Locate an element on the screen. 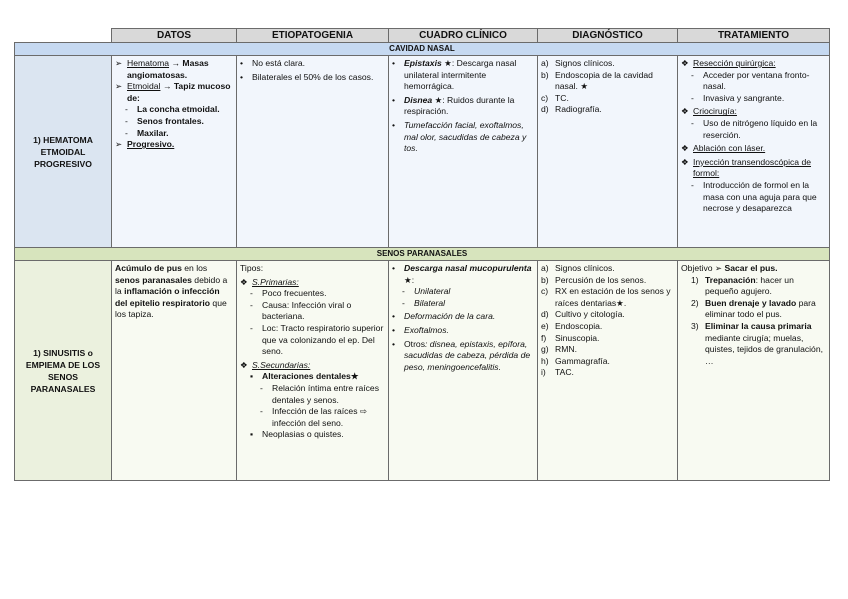 The height and width of the screenshot is (599, 848). list-item: - La concha etmoidal. is located at coordinates (174, 110).